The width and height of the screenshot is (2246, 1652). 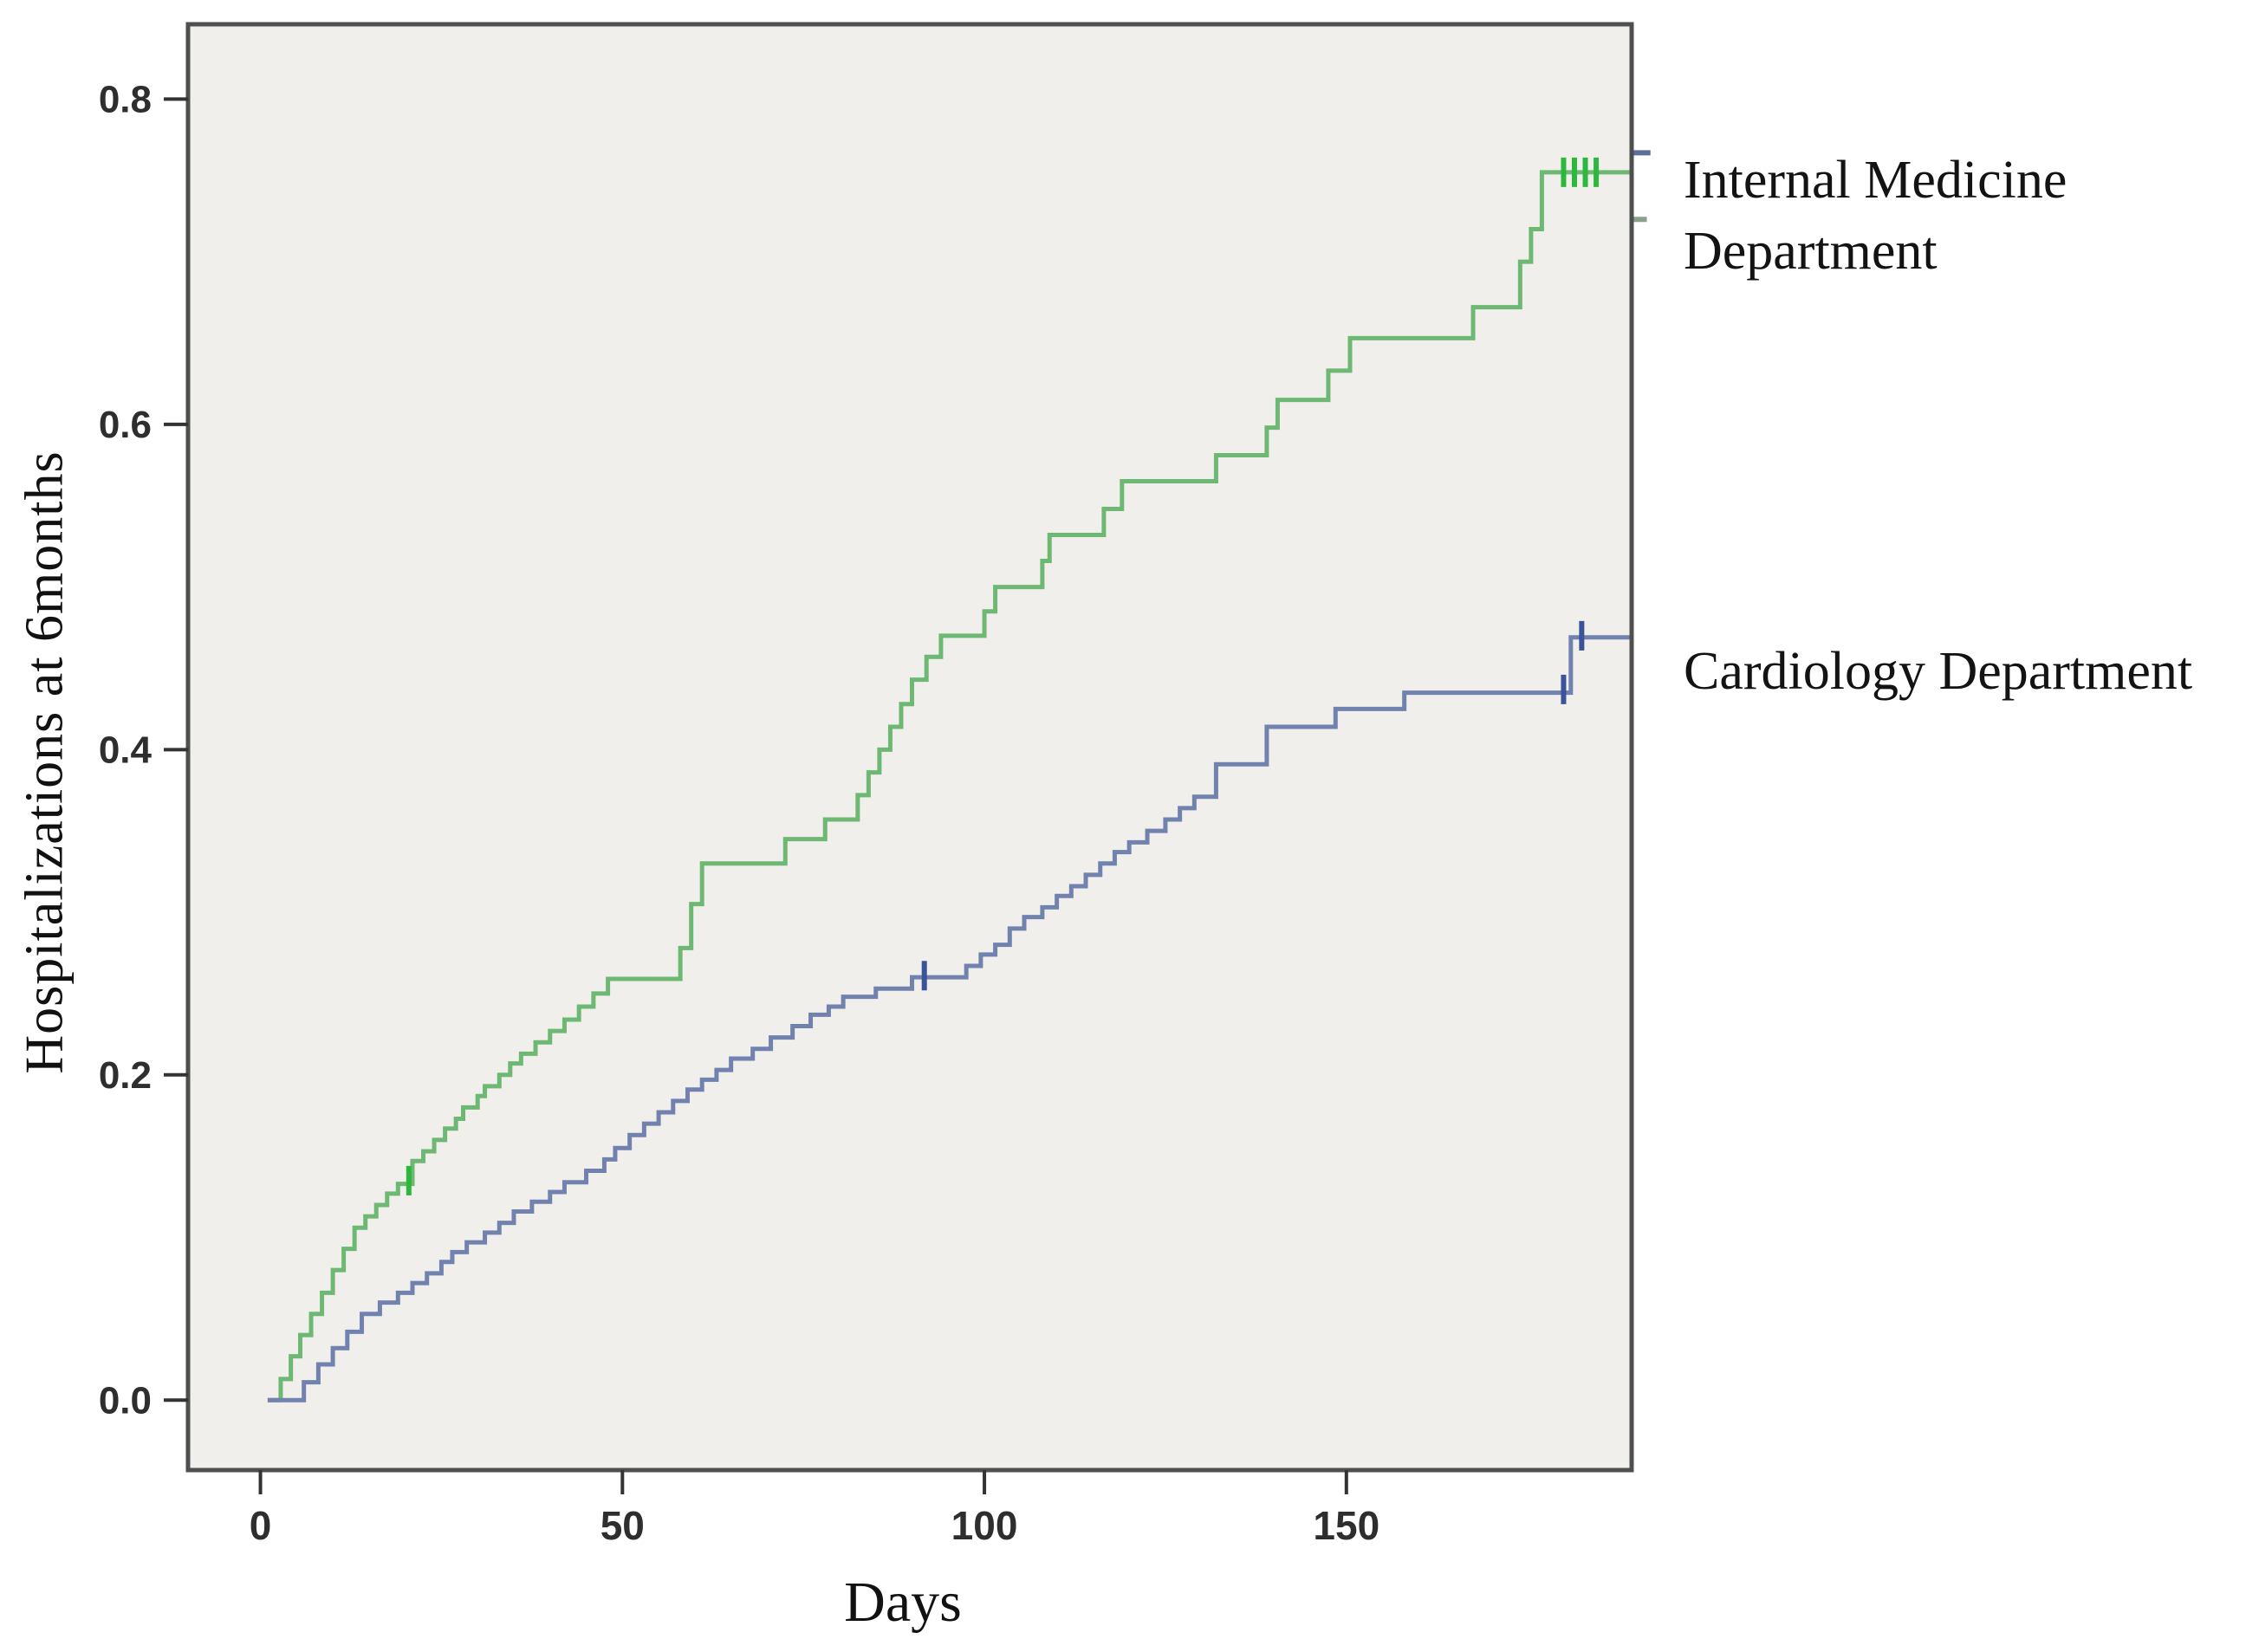 What do you see at coordinates (126, 425) in the screenshot?
I see `y-tick-label: 0.6` at bounding box center [126, 425].